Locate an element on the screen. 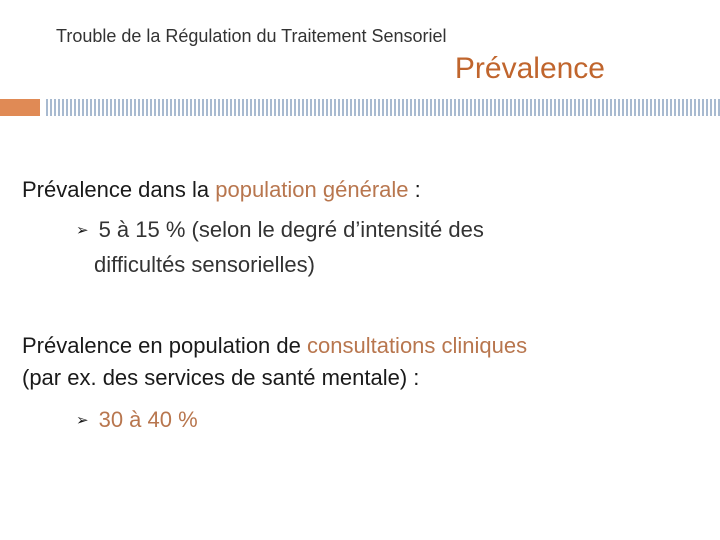 This screenshot has width=720, height=540. point2-sub-text: 30 à 40 % is located at coordinates (148, 419).